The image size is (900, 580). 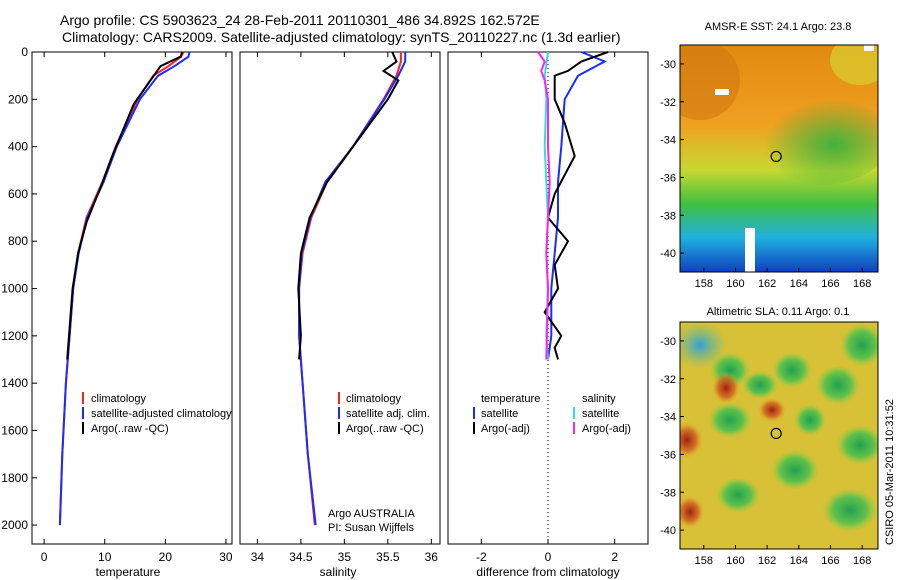 What do you see at coordinates (226, 557) in the screenshot?
I see `x-tick-label: 30` at bounding box center [226, 557].